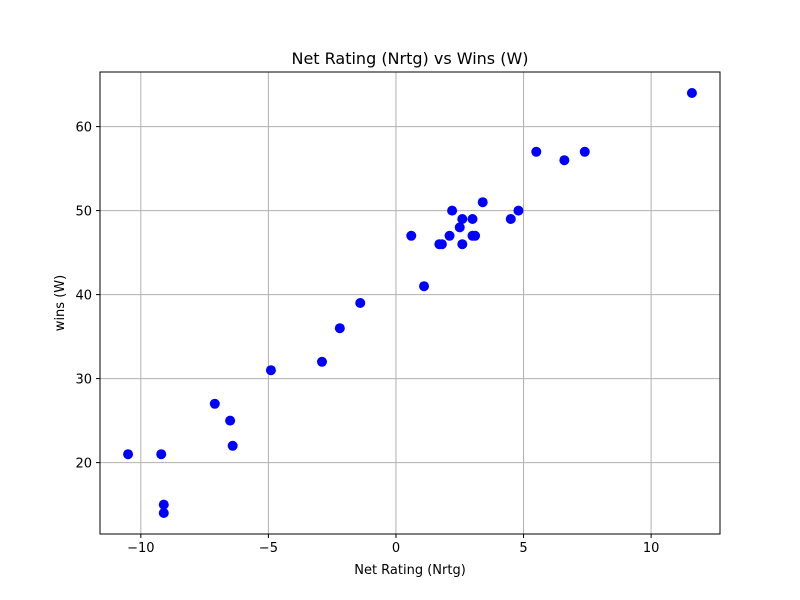  I want to click on x-tick-label: 5, so click(523, 548).